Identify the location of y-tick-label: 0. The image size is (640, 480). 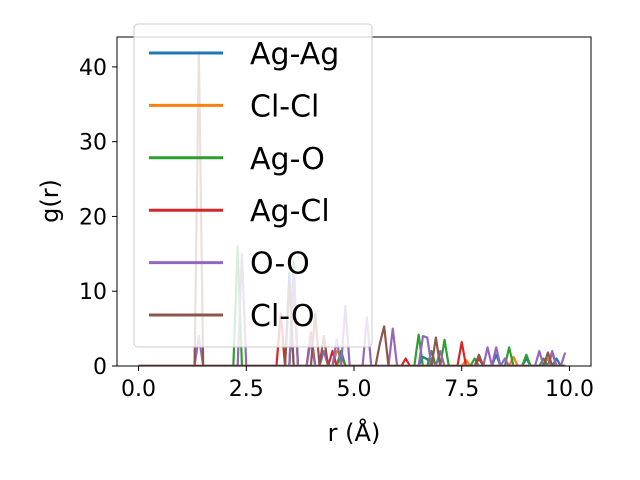
(100, 367).